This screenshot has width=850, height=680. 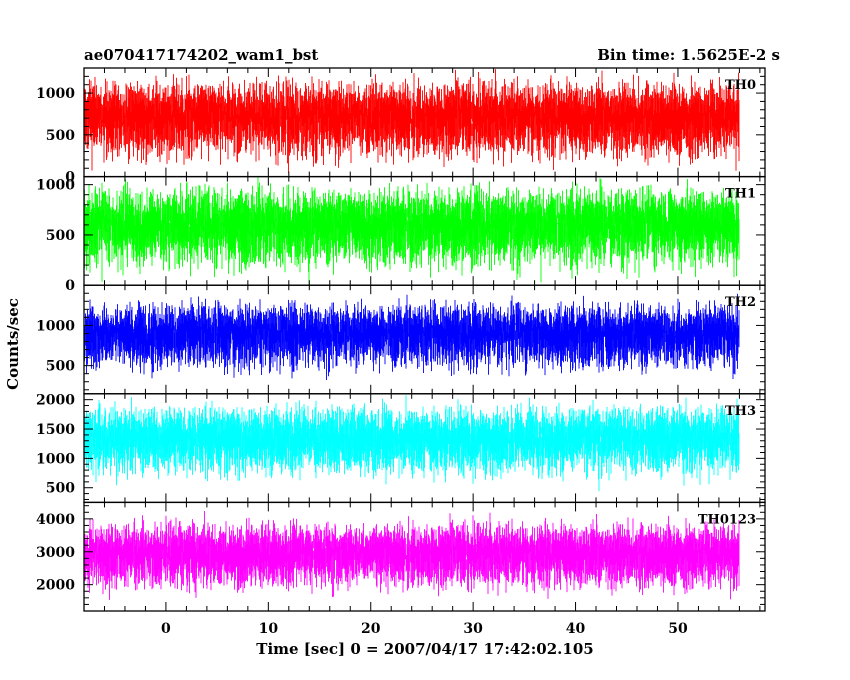 I want to click on panel-label-th3: TH3, so click(x=740, y=411).